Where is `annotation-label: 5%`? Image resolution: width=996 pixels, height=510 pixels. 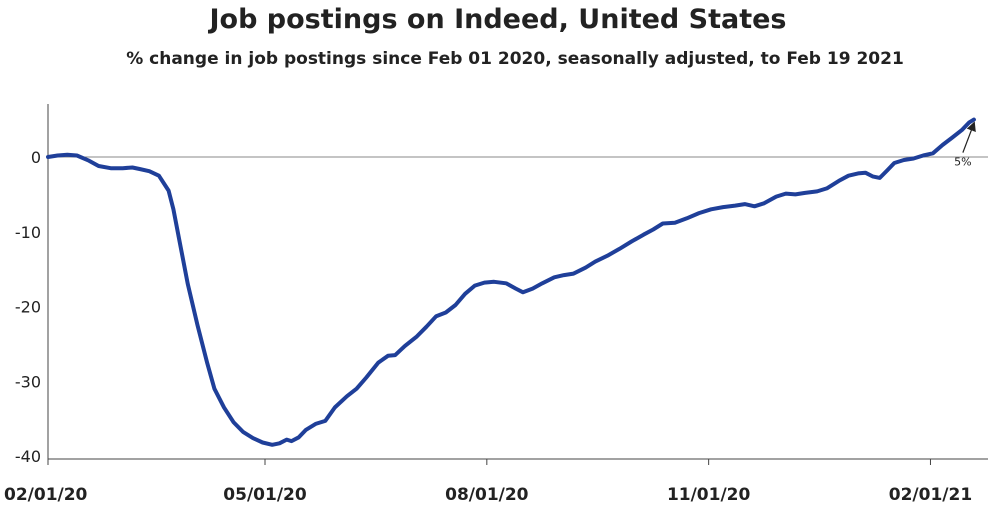
annotation-label: 5% is located at coordinates (962, 162).